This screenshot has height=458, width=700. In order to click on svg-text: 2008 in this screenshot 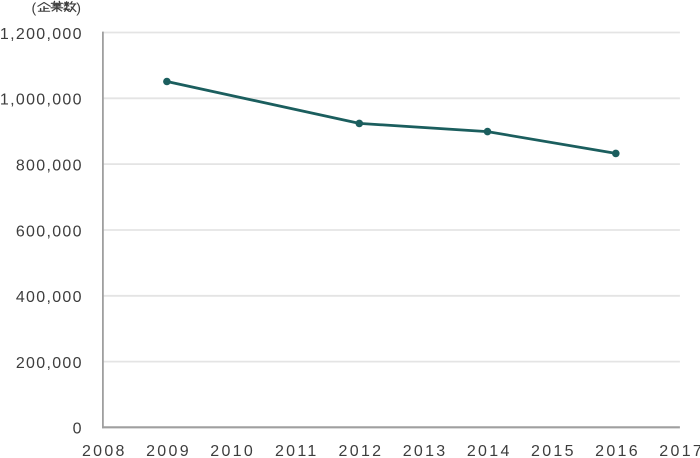, I will do `click(104, 450)`.